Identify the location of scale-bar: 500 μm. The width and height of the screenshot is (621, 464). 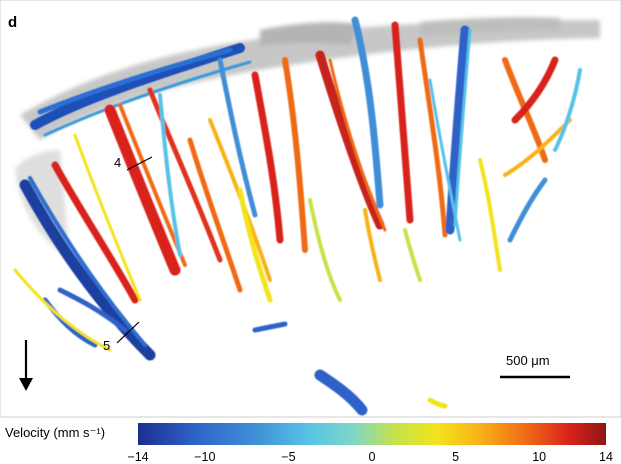
(535, 366).